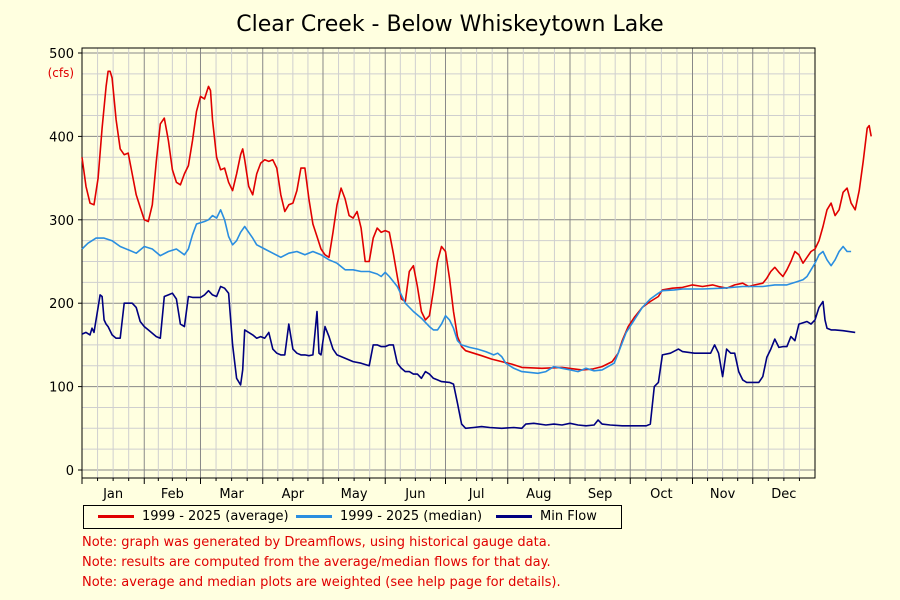  I want to click on legend-label-median: 1999 - 2025 (median), so click(411, 516).